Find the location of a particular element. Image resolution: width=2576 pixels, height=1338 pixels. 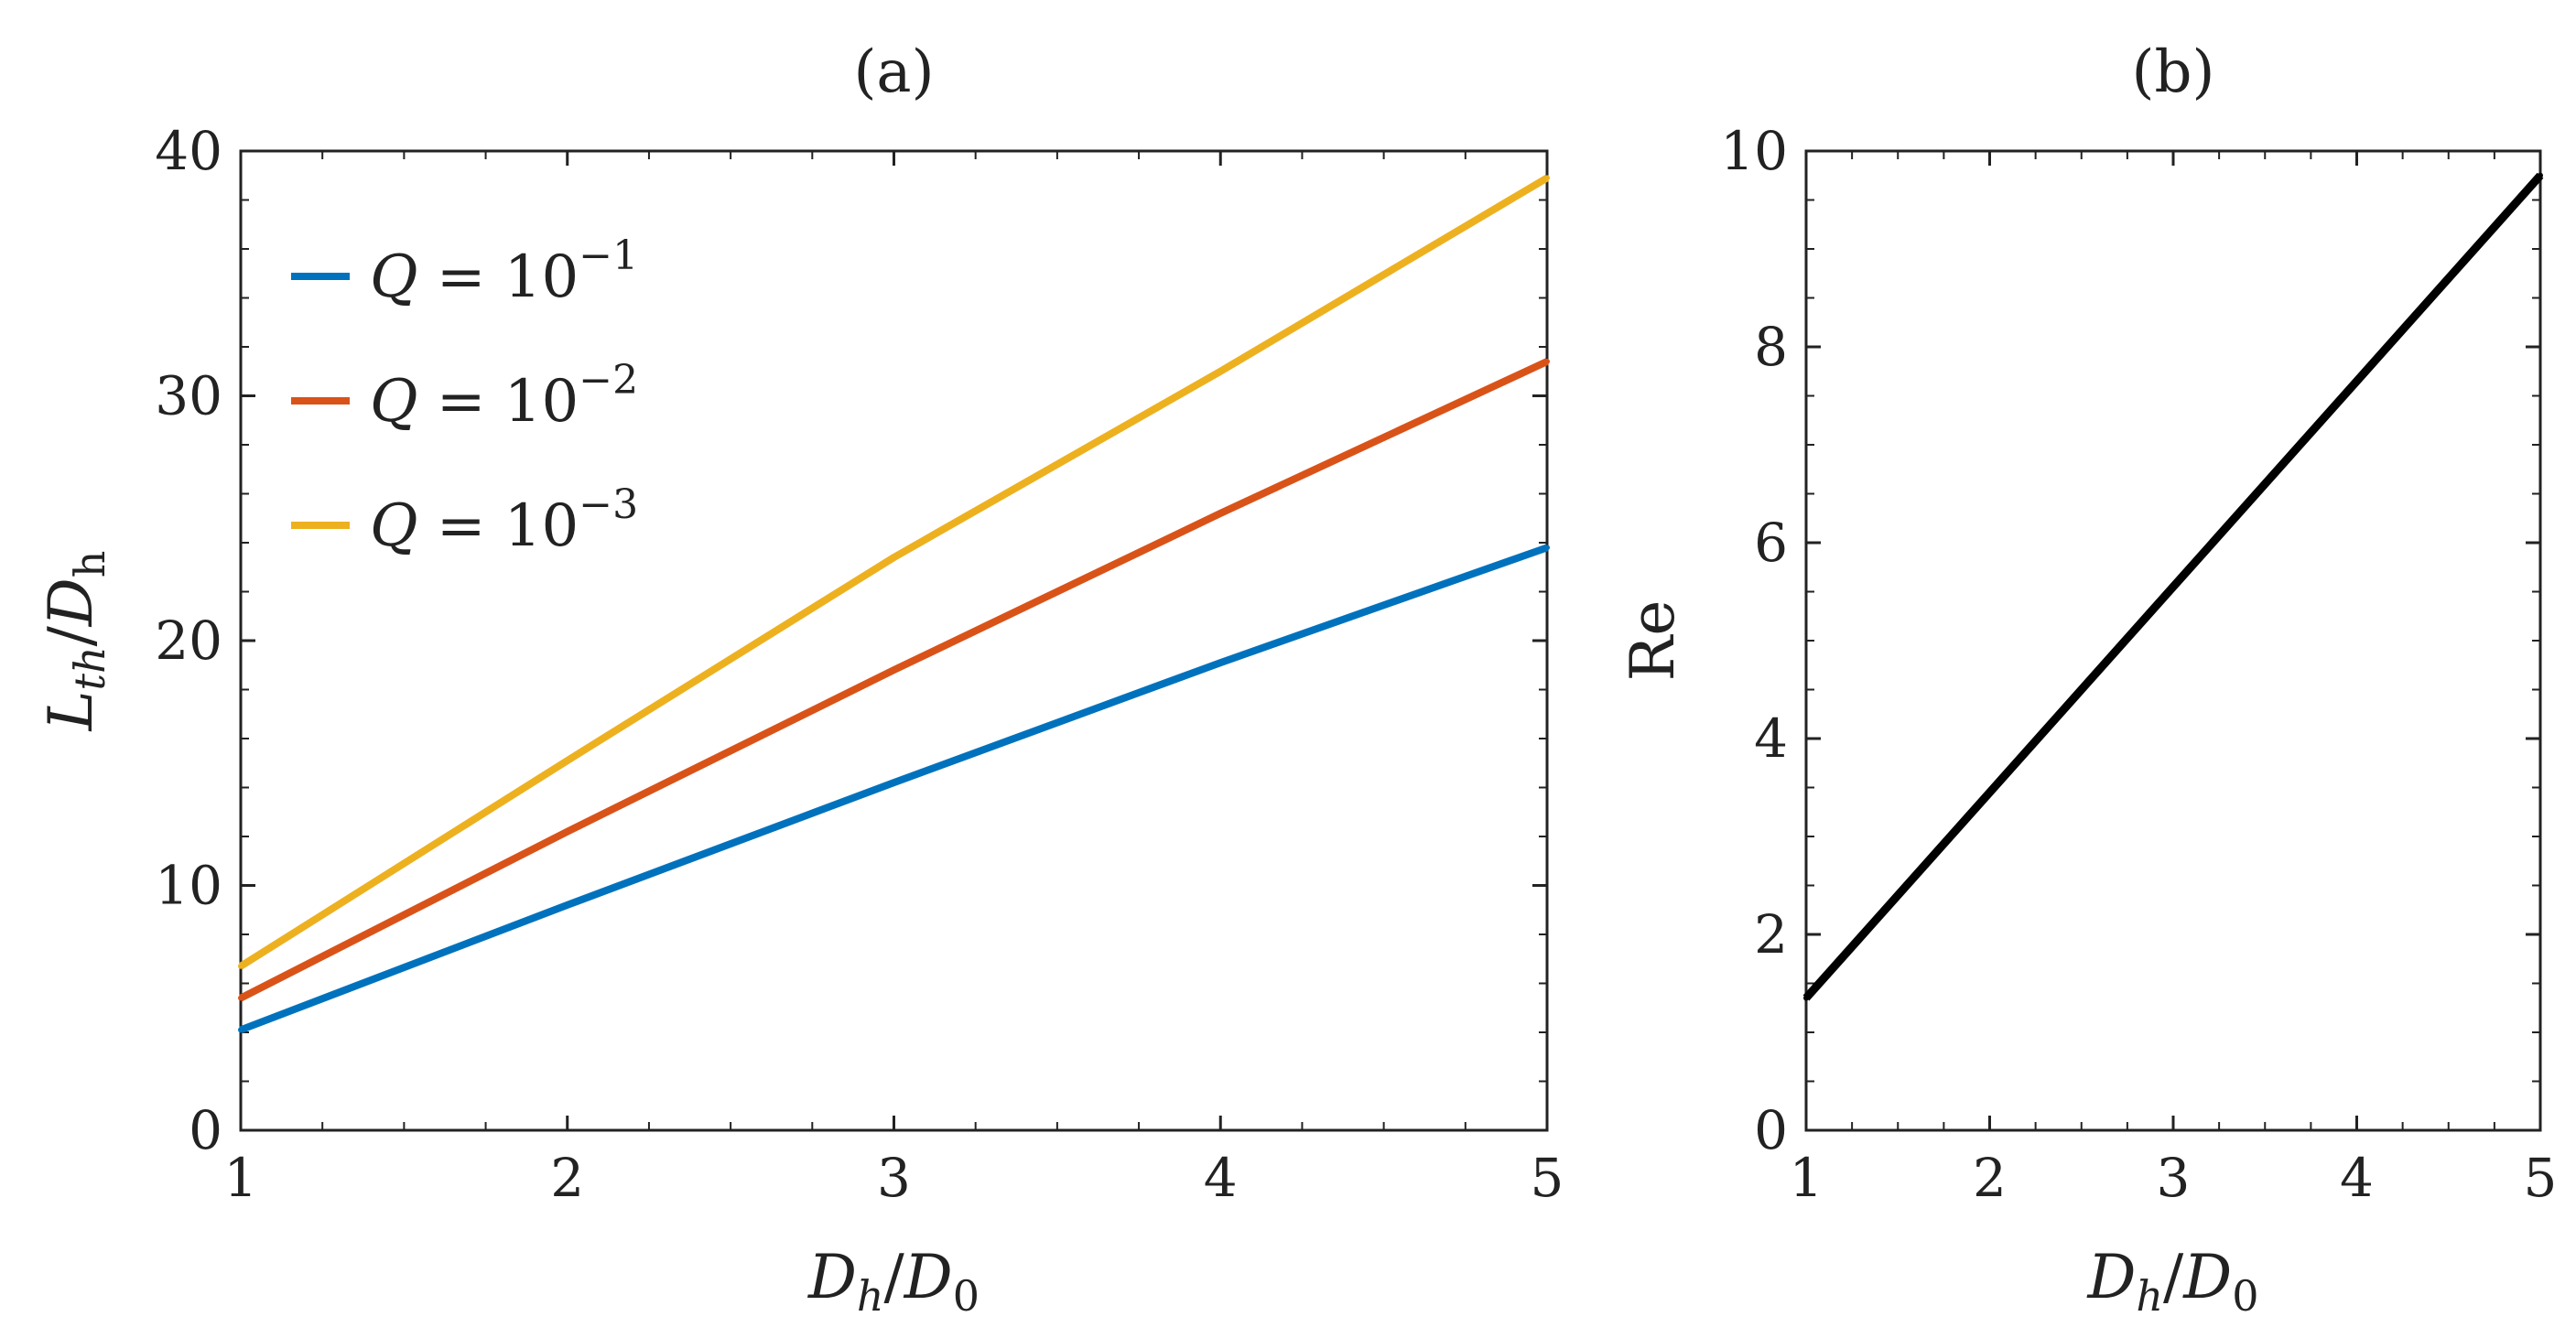

legend-label: Q = 10−2 is located at coordinates (504, 396).